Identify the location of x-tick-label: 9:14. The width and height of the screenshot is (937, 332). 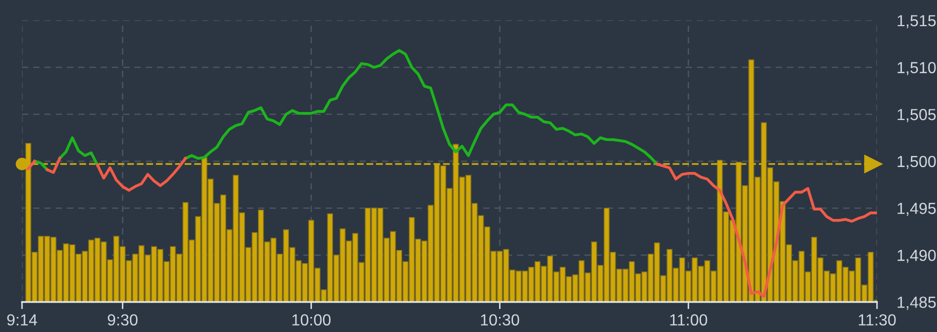
(22, 320).